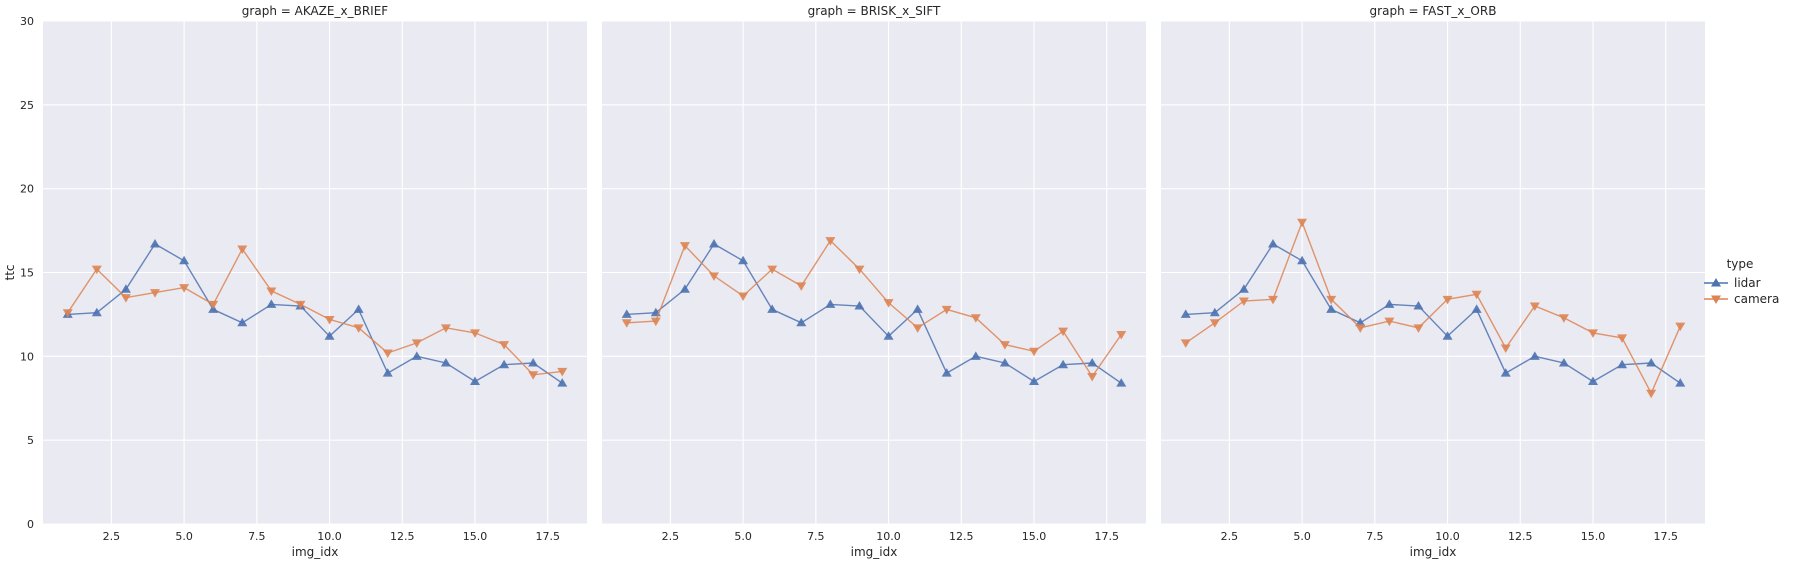 Image resolution: width=1798 pixels, height=568 pixels. What do you see at coordinates (10, 272) in the screenshot?
I see `y-axis-label: ttc` at bounding box center [10, 272].